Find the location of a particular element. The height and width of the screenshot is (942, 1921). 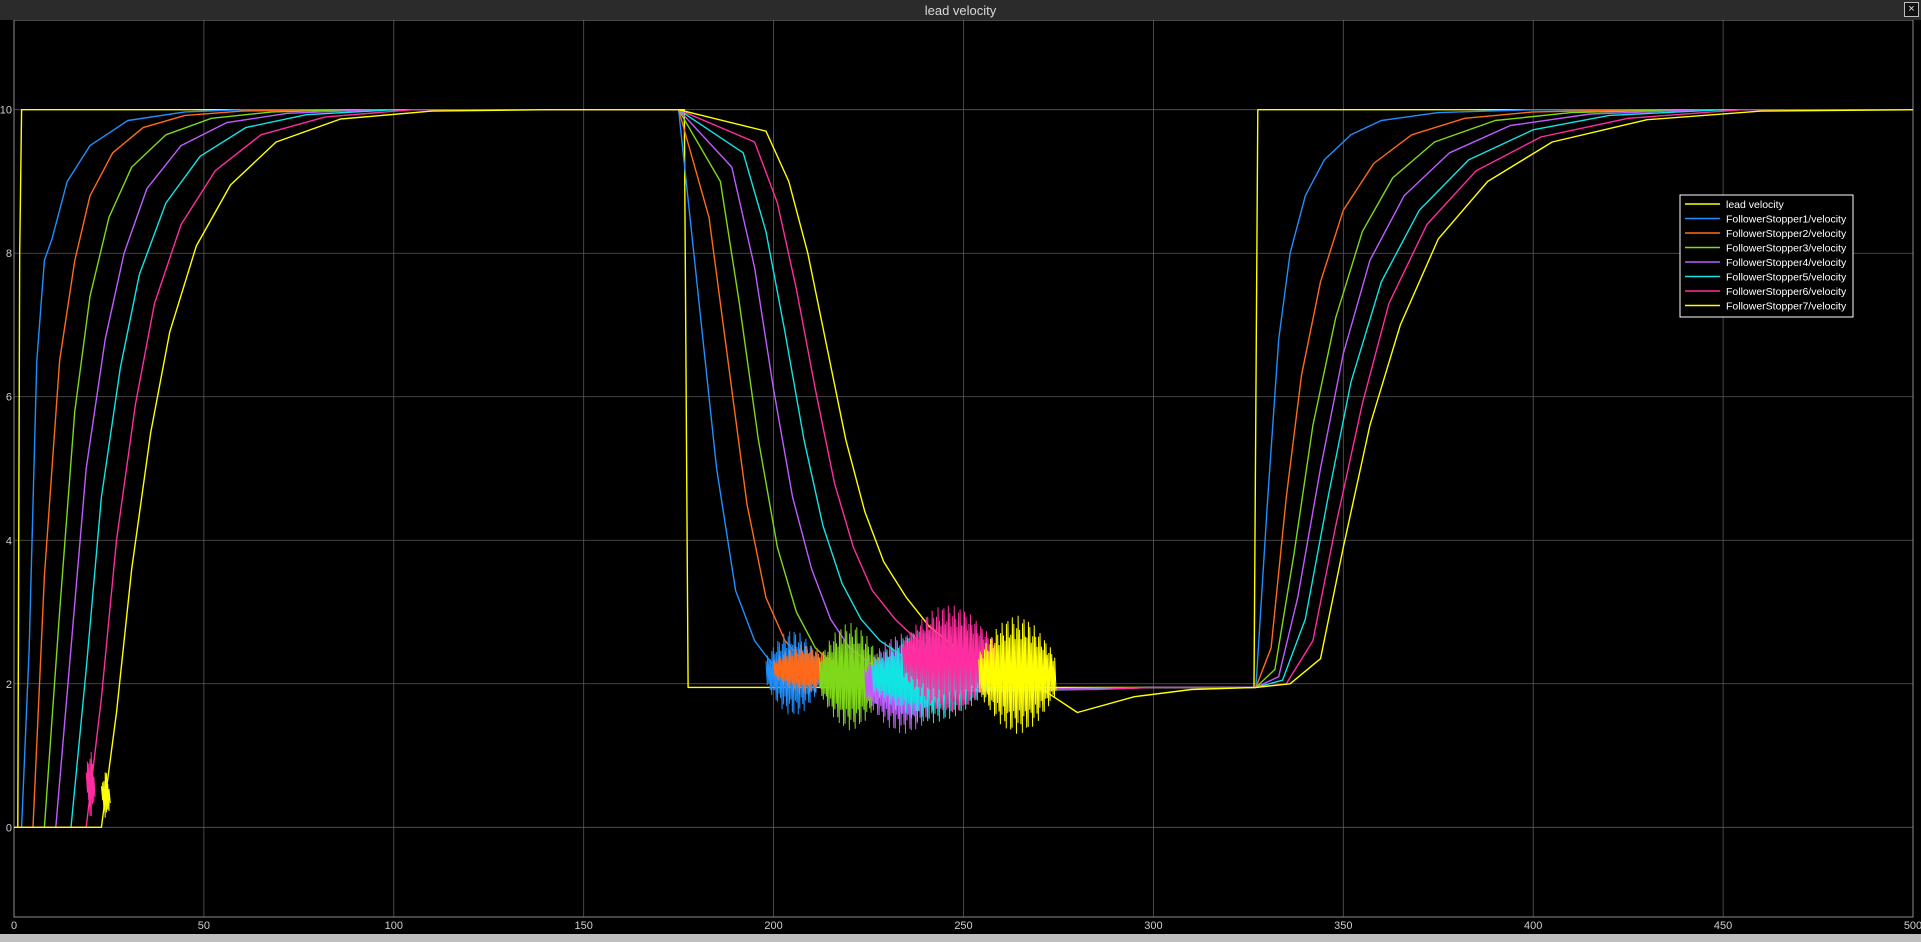

y-tick-label: 8 is located at coordinates (9, 254).